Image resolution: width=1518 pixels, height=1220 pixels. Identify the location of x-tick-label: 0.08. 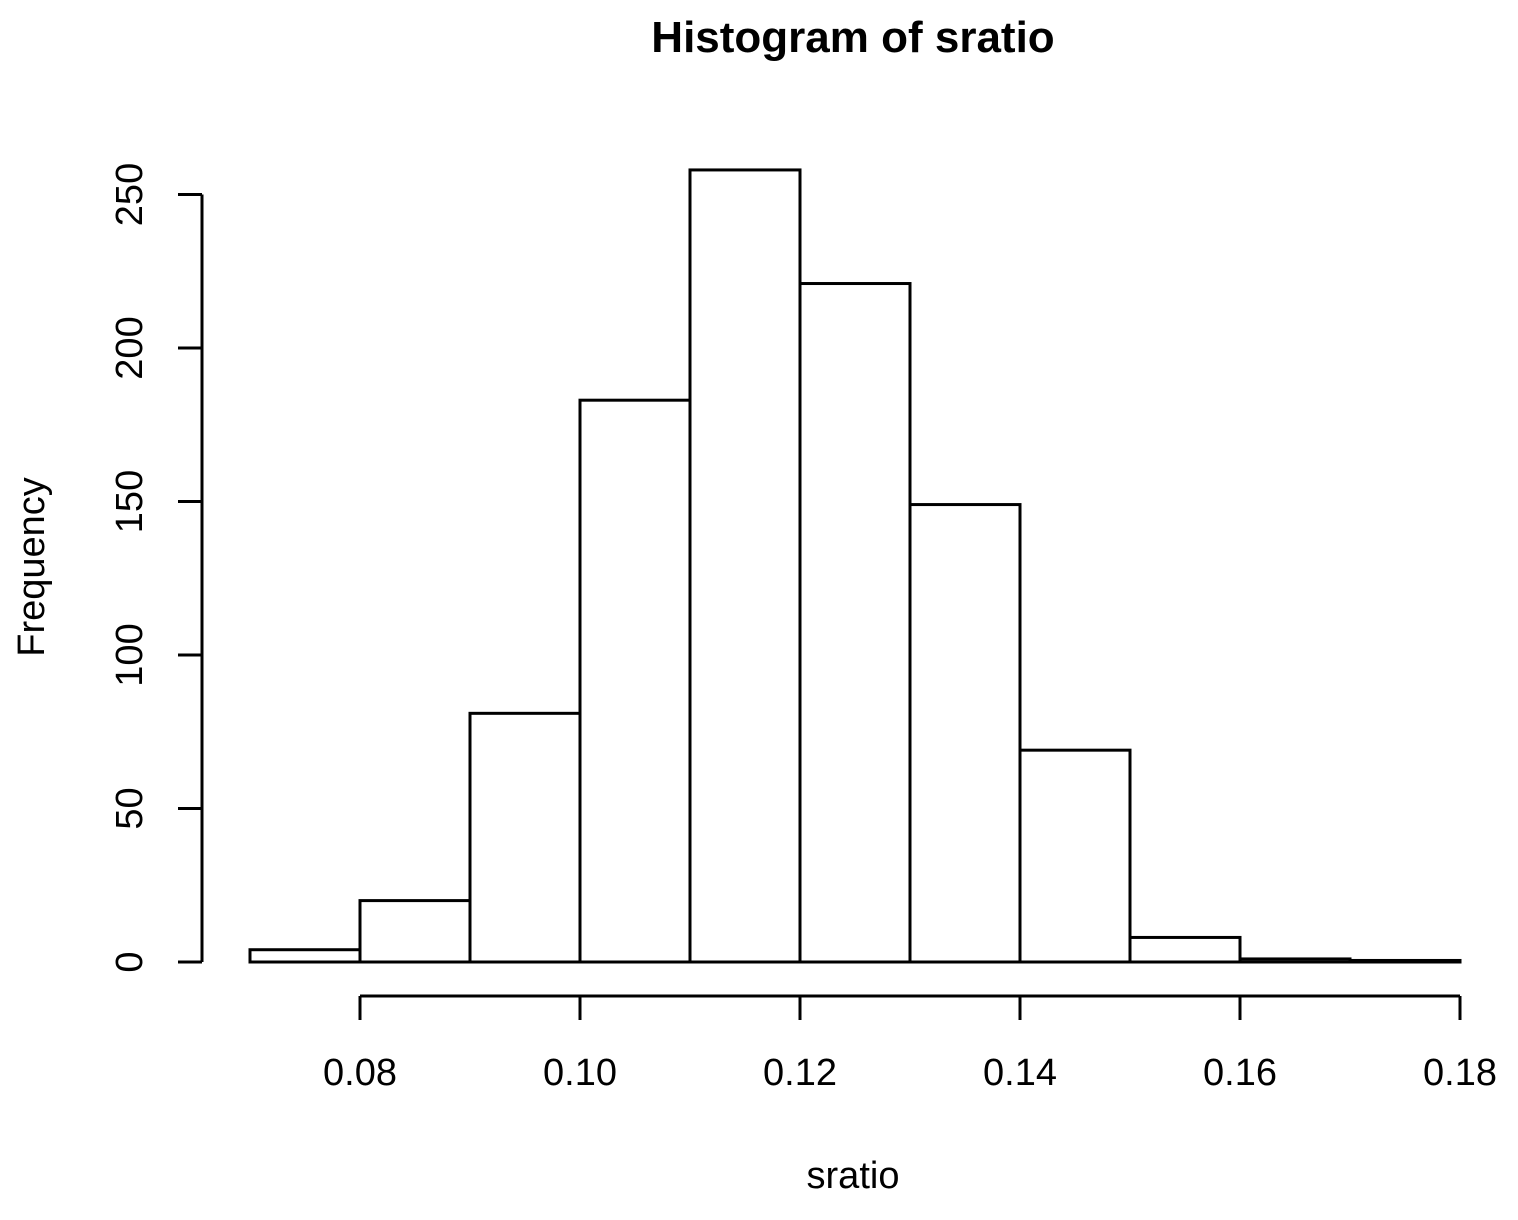
(360, 1073).